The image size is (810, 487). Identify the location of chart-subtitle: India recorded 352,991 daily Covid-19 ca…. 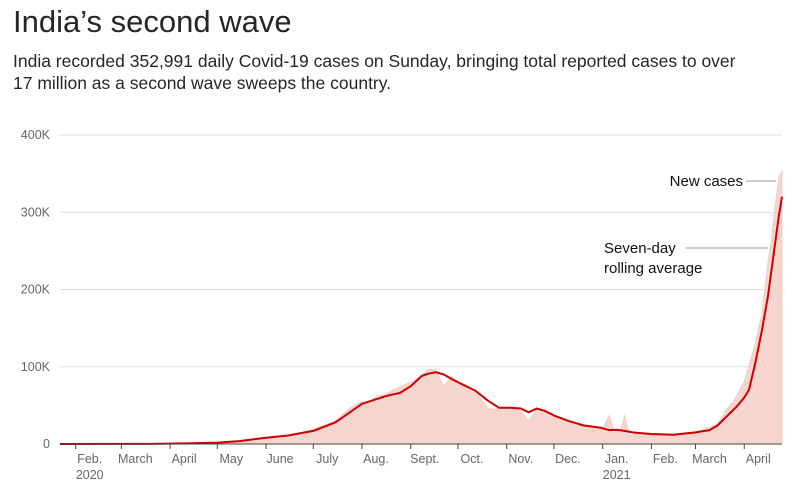
(374, 72).